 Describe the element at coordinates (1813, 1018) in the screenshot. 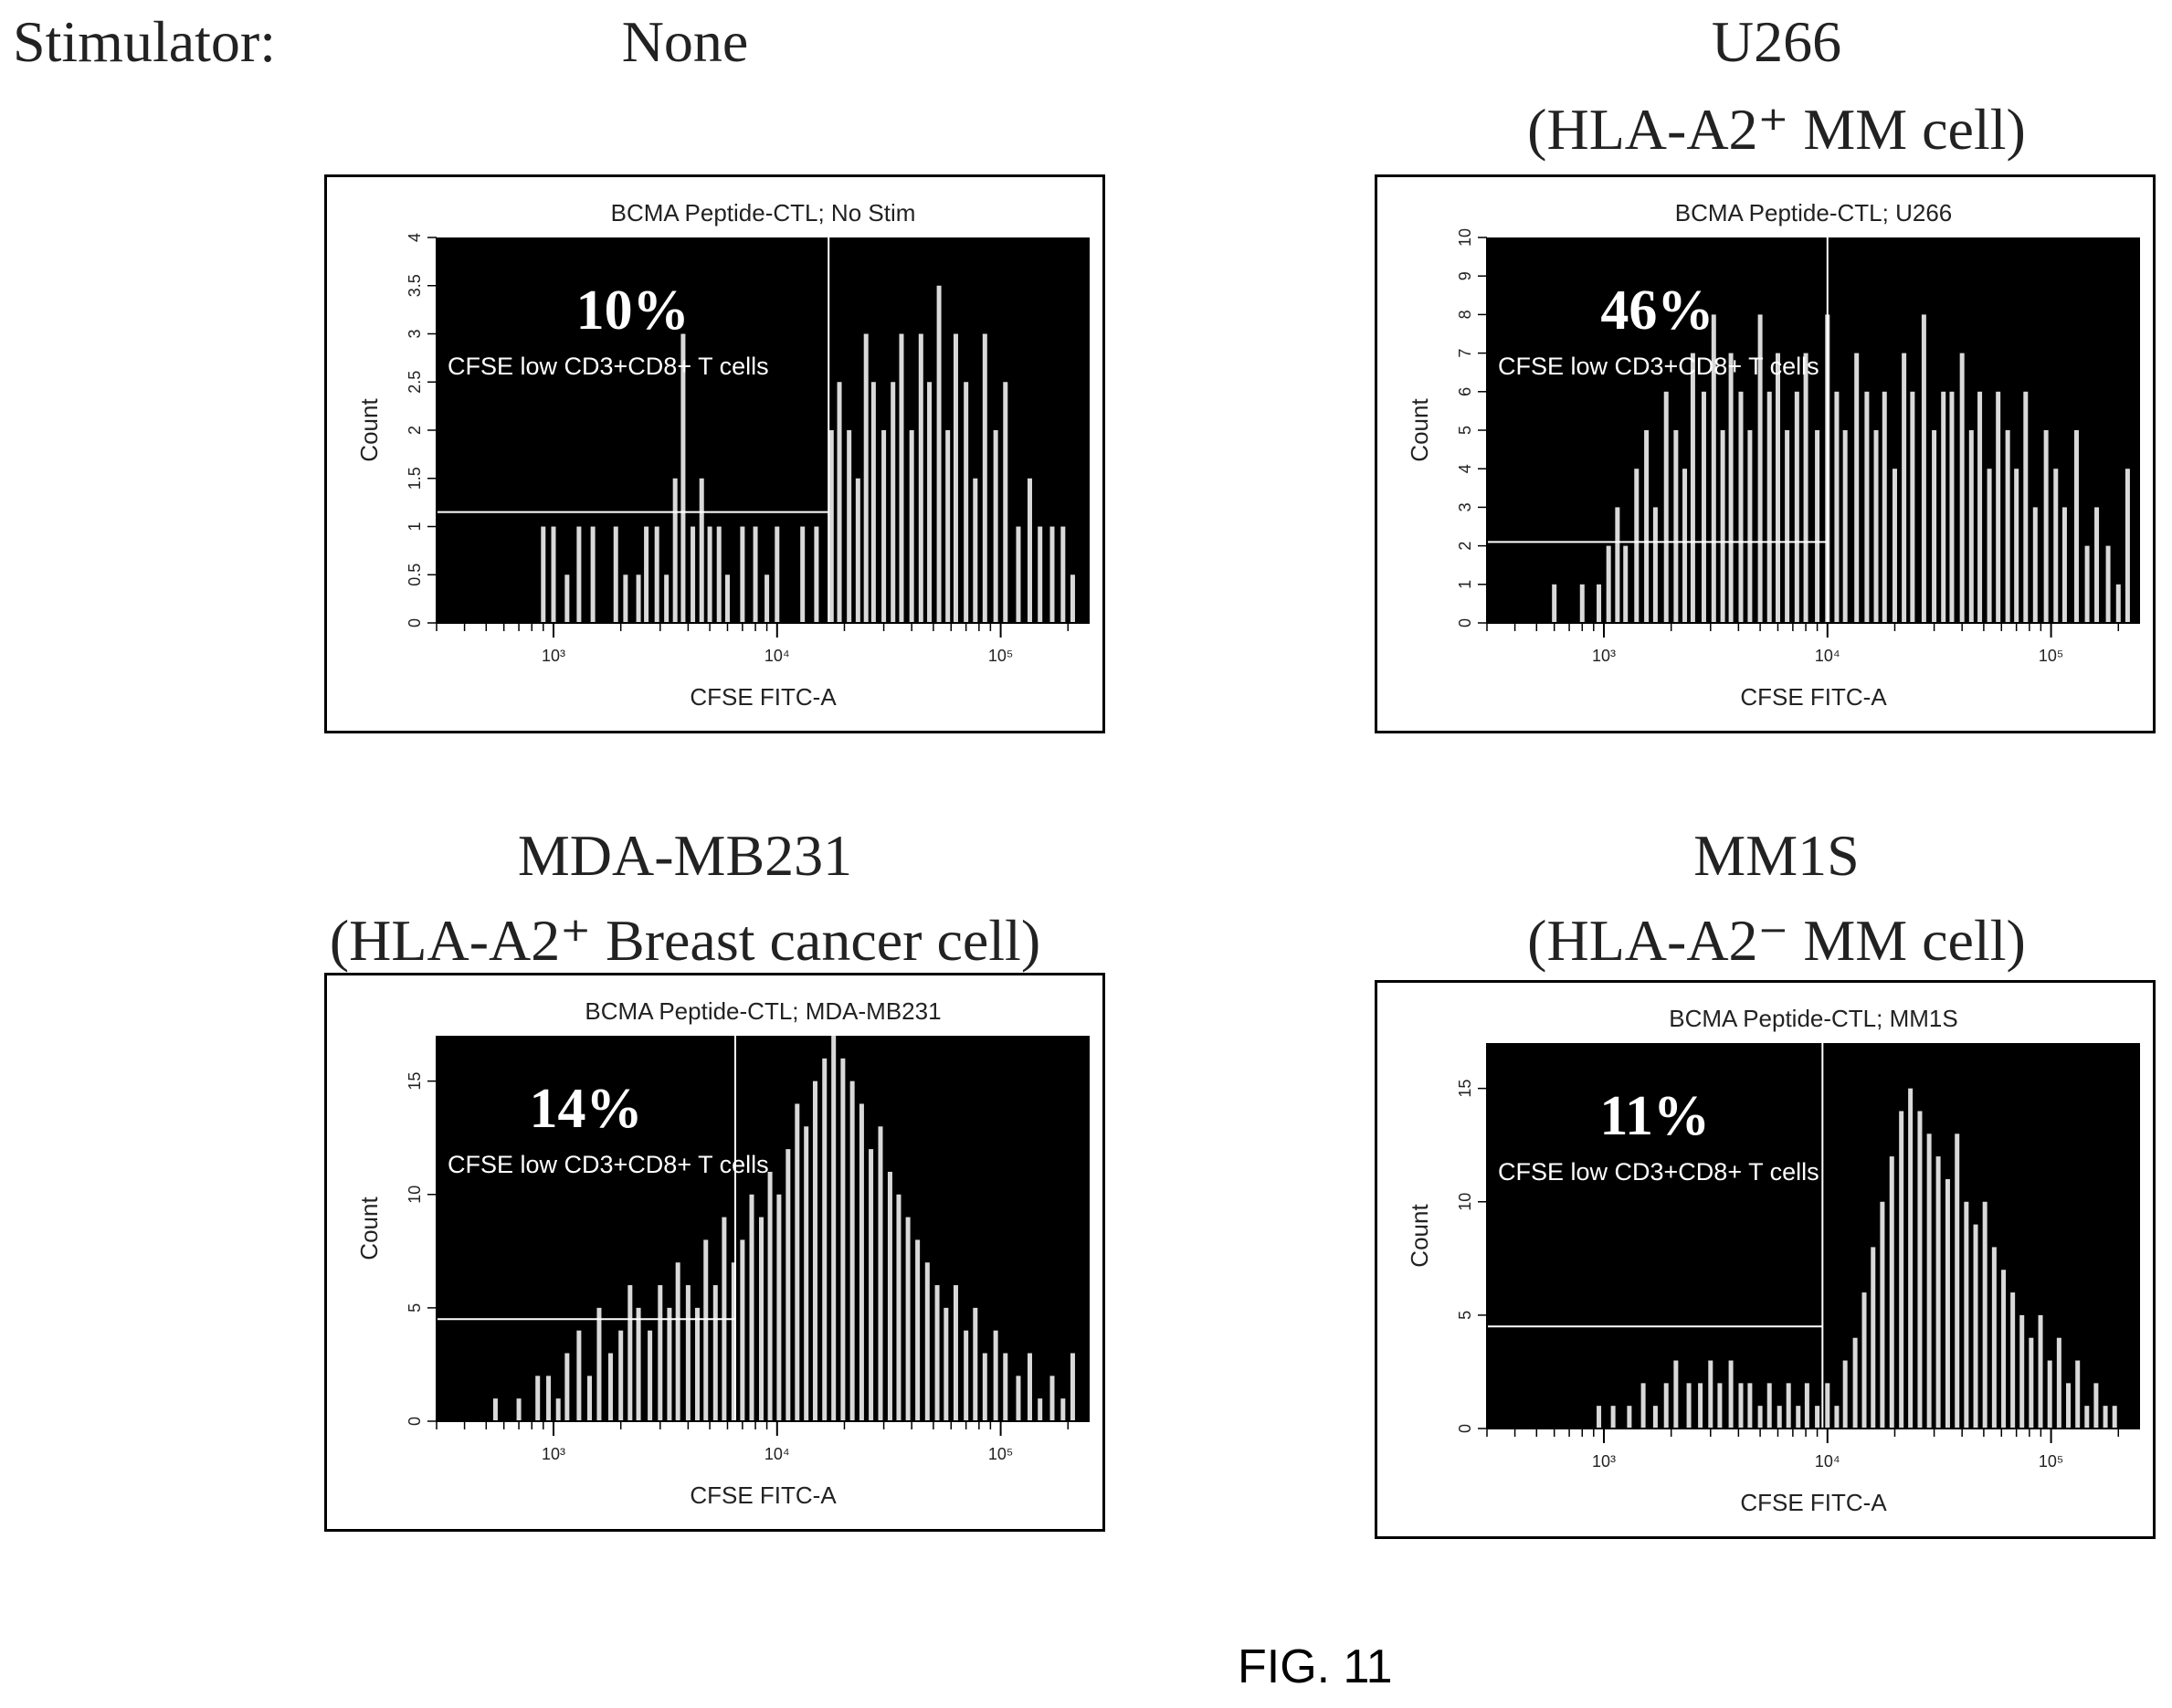

I see `chart-title: BCMA Peptide-CTL; MM1S` at that location.